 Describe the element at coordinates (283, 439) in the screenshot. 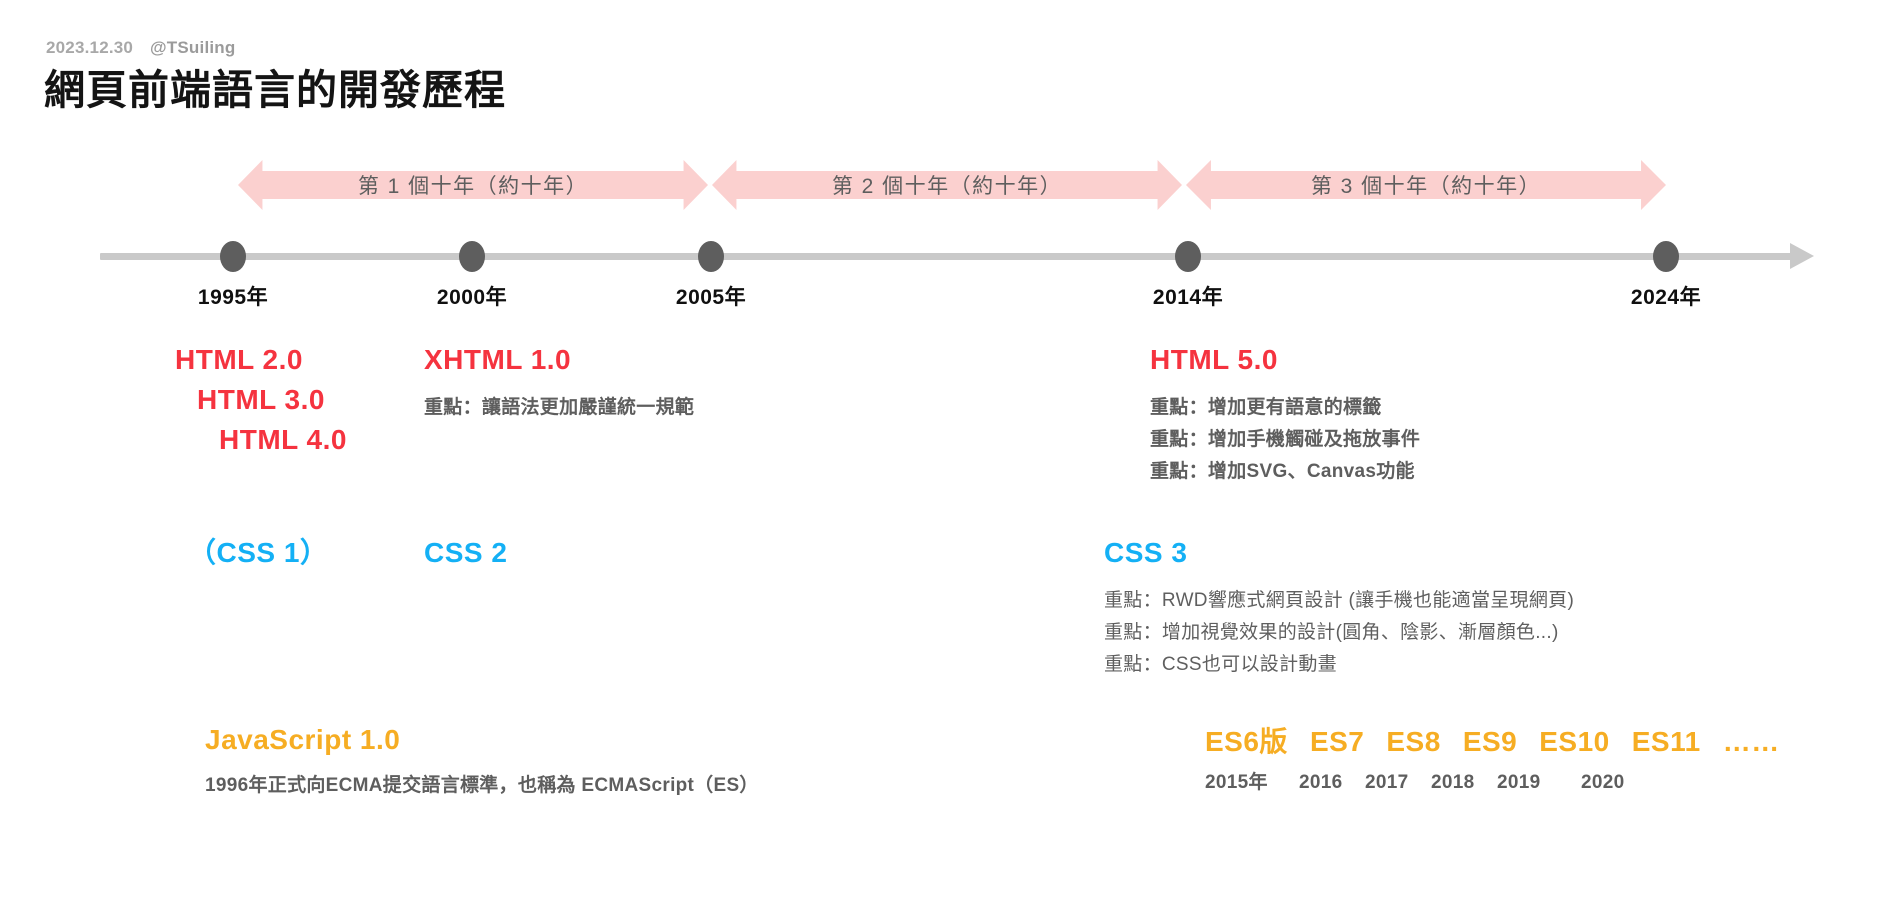

I see `html-version-4: HTML 4.0` at that location.